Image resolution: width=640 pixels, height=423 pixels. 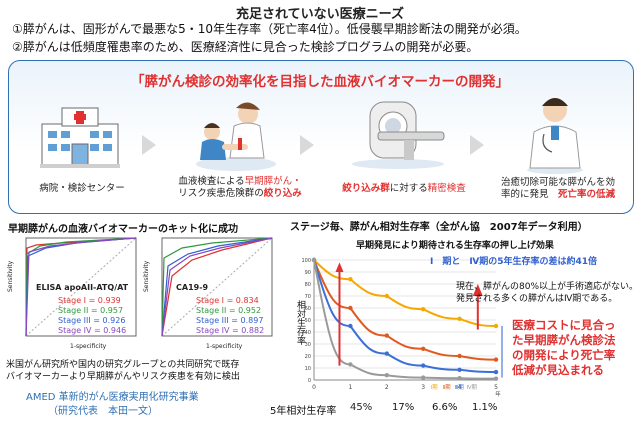 I want to click on survival-ylabel: 相対生存率, so click(x=300, y=322).